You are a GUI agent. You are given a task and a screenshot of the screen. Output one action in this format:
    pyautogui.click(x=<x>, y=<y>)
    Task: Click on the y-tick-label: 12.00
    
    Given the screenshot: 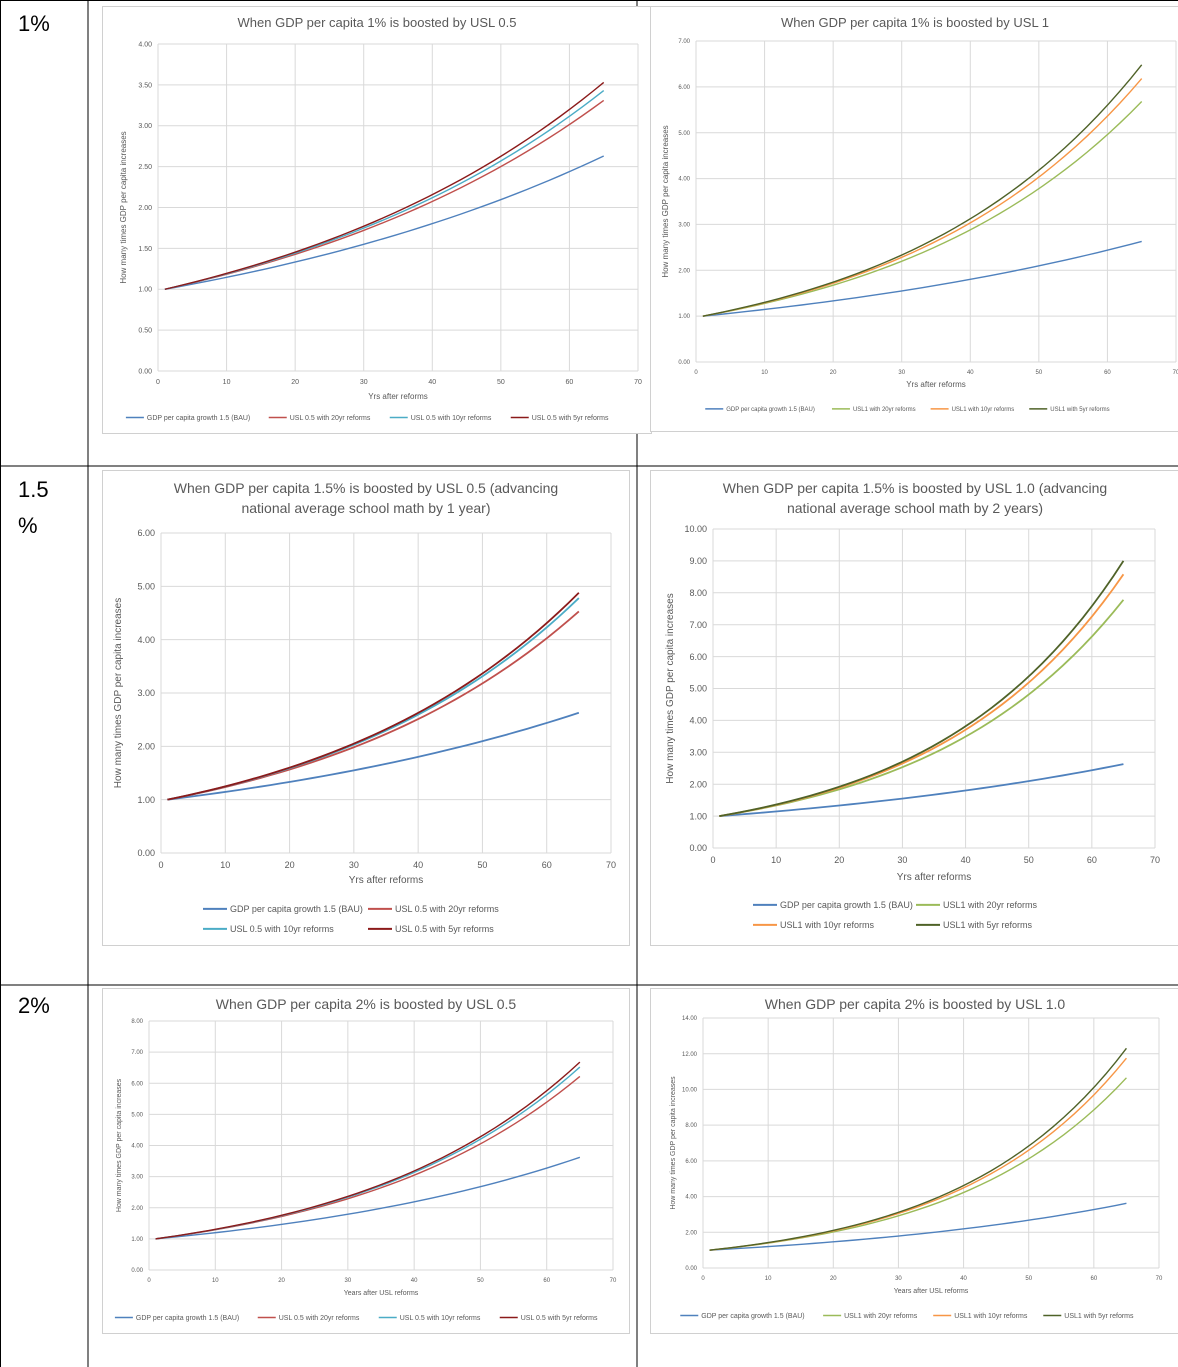 What is the action you would take?
    pyautogui.click(x=690, y=1055)
    